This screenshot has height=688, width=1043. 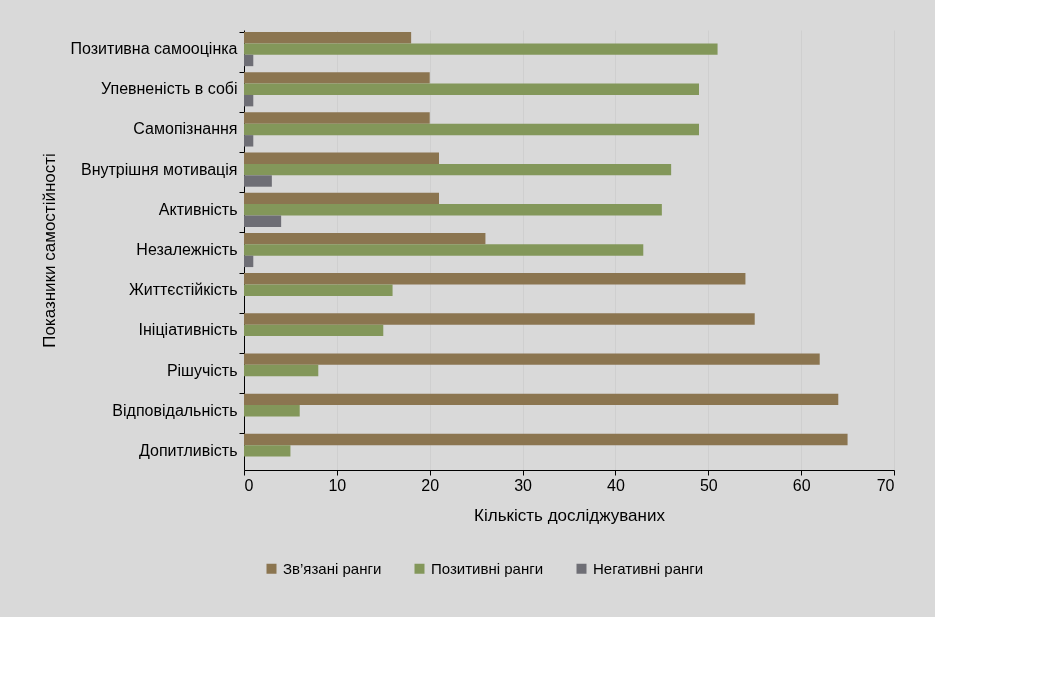 I want to click on y-tick-label: Життєстійкість, so click(x=183, y=290).